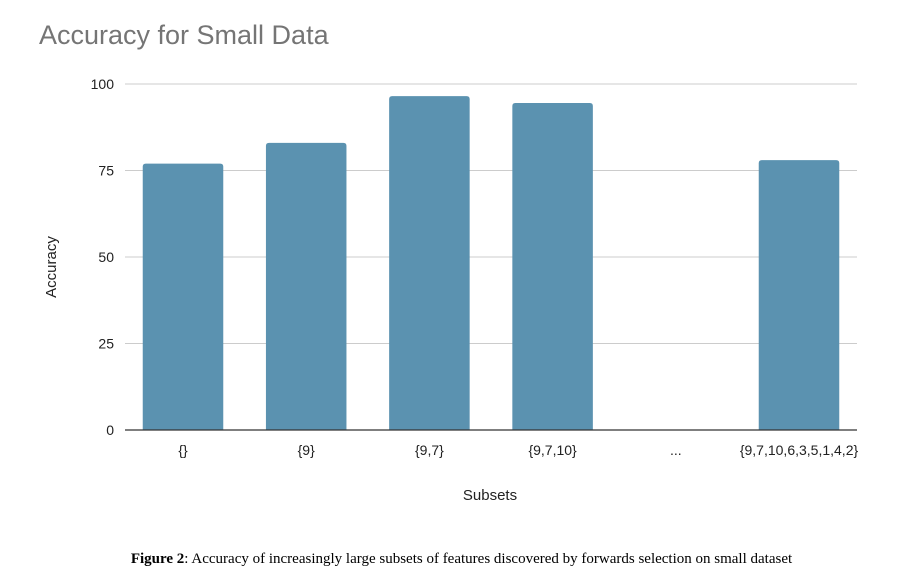  What do you see at coordinates (799, 450) in the screenshot?
I see `x-tick-label: {9,7,10,6,3,5,1,4,2}` at bounding box center [799, 450].